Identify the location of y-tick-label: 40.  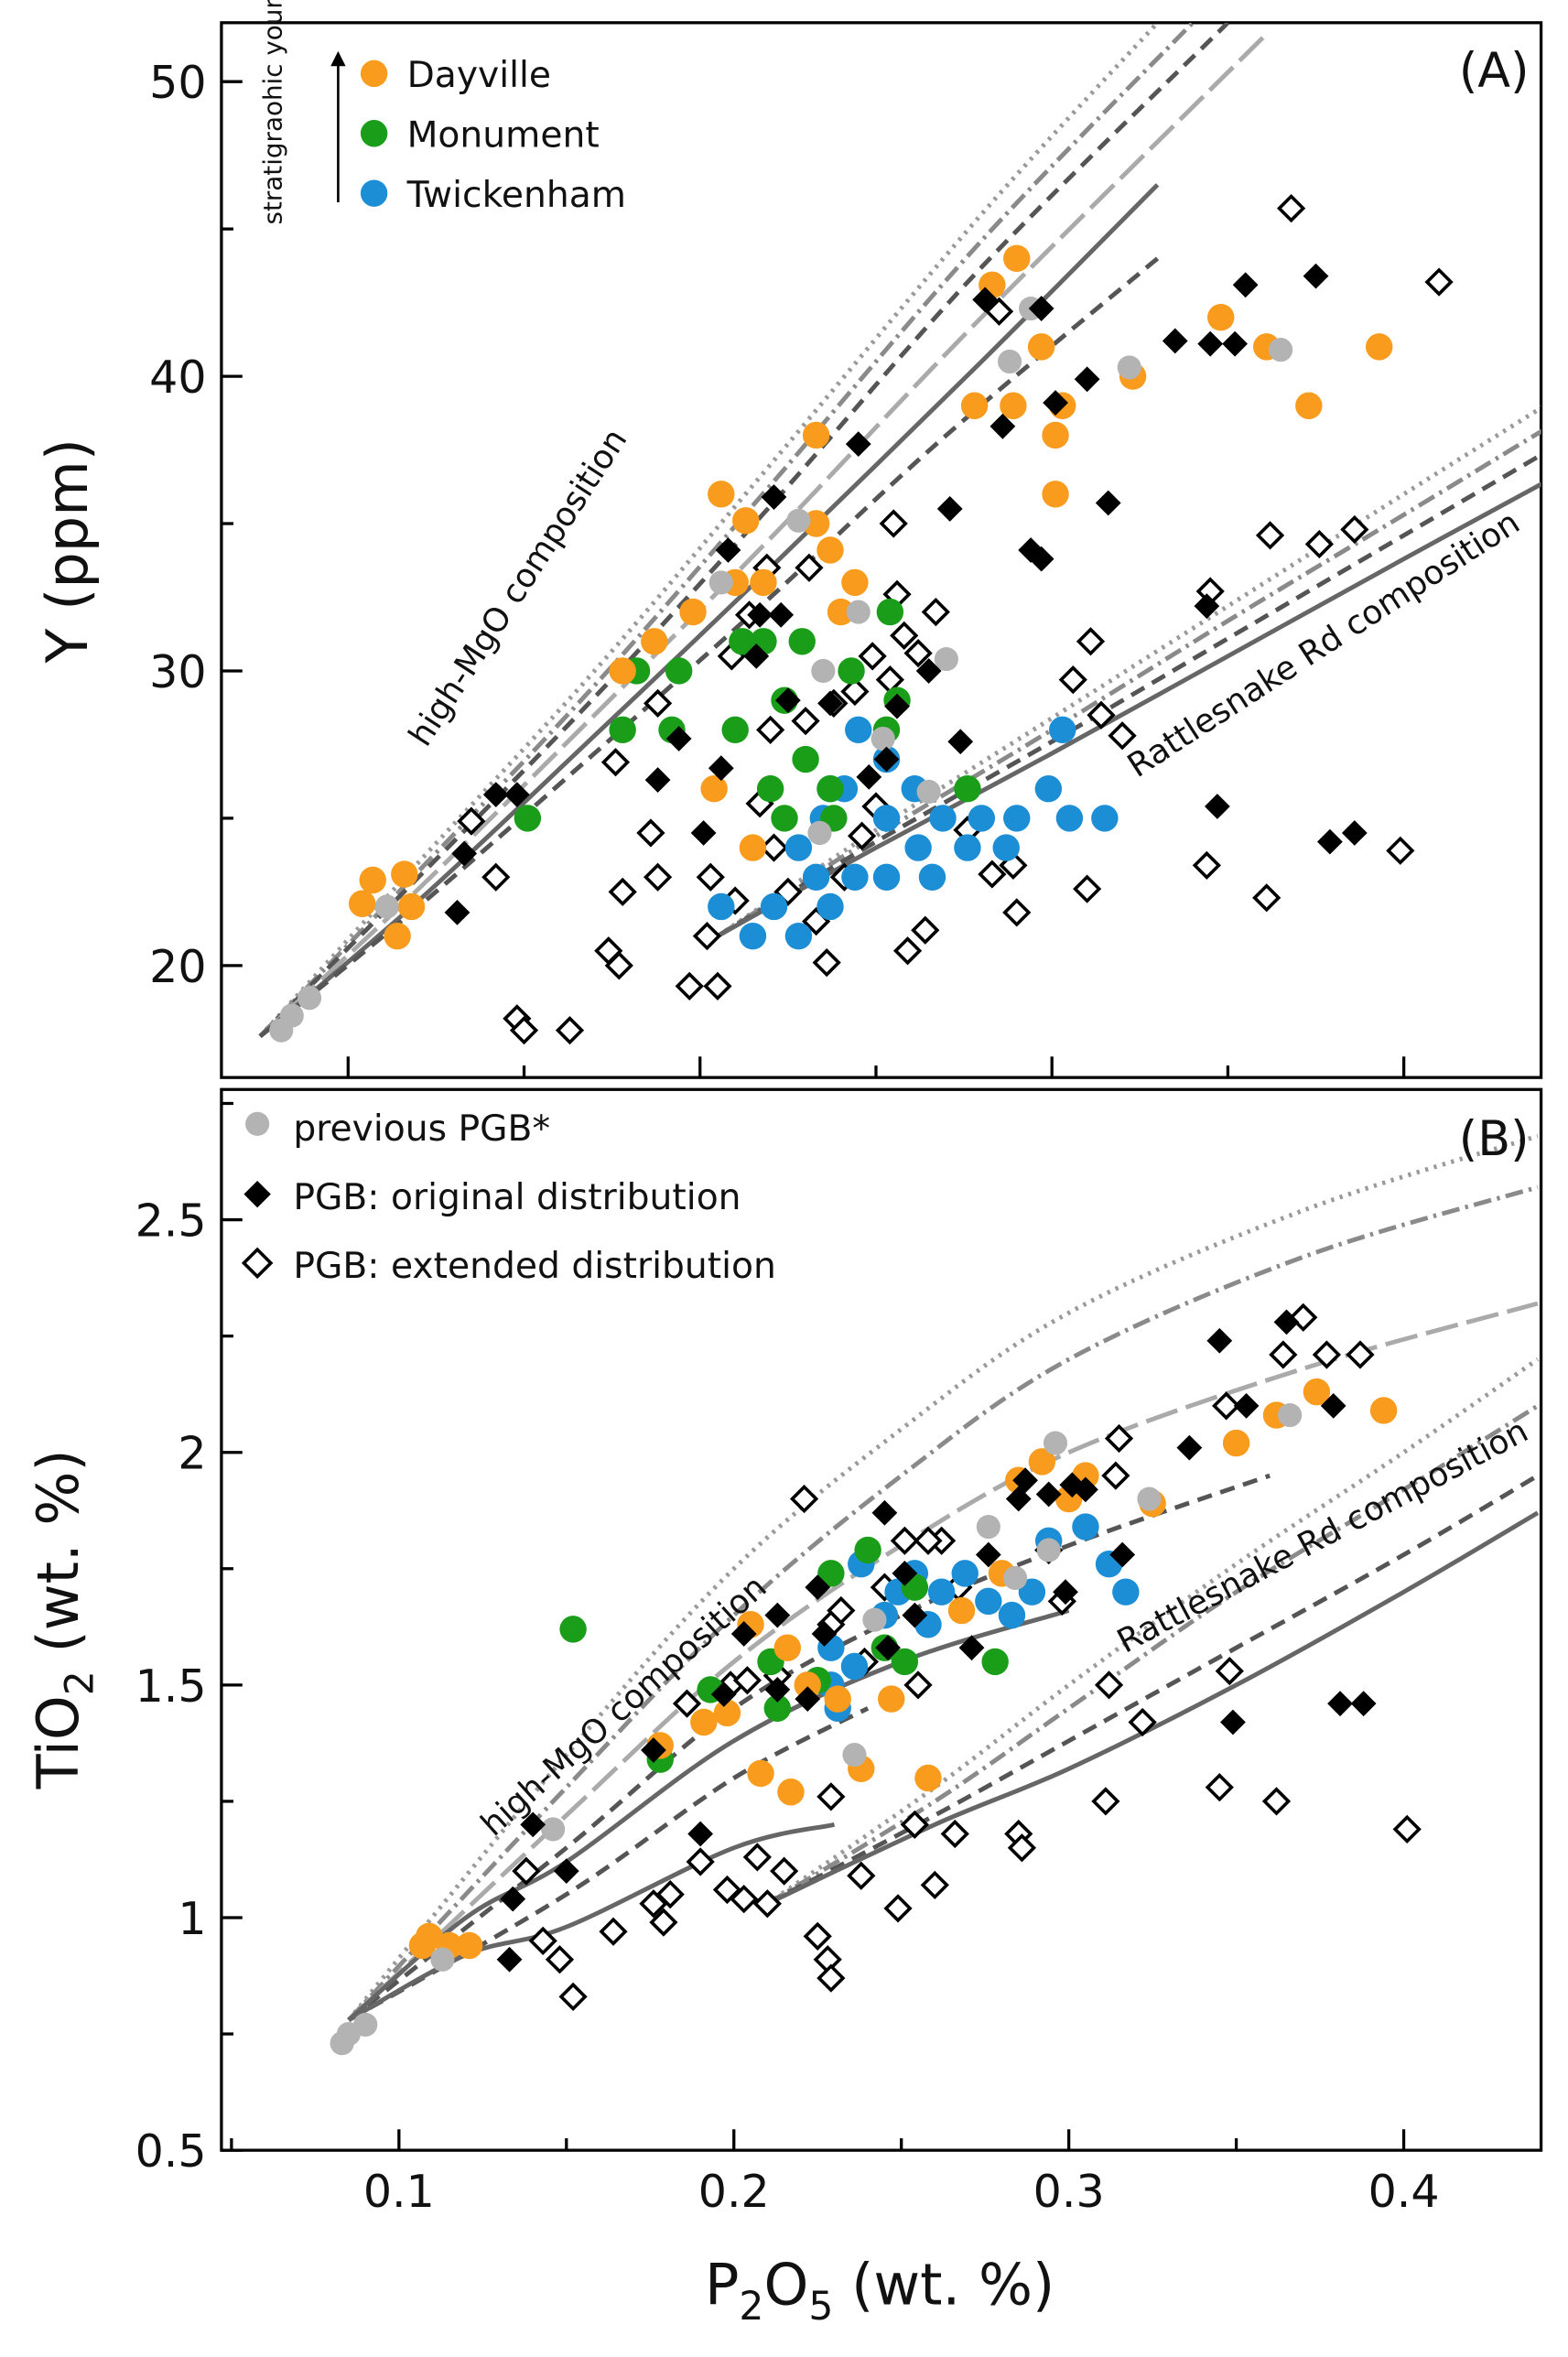
(177, 377).